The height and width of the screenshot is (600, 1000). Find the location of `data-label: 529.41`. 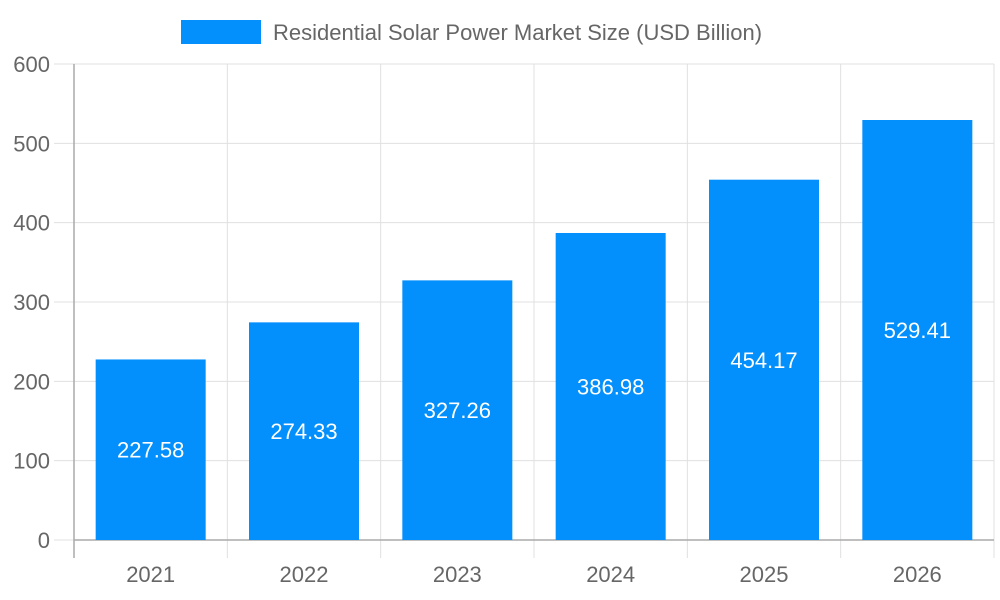

data-label: 529.41 is located at coordinates (917, 330).